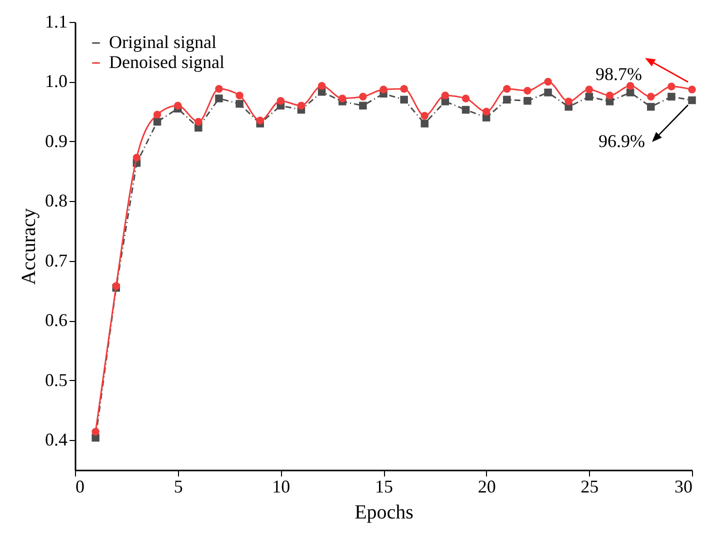 This screenshot has height=535, width=701. I want to click on annotation: 98.7%, so click(619, 74).